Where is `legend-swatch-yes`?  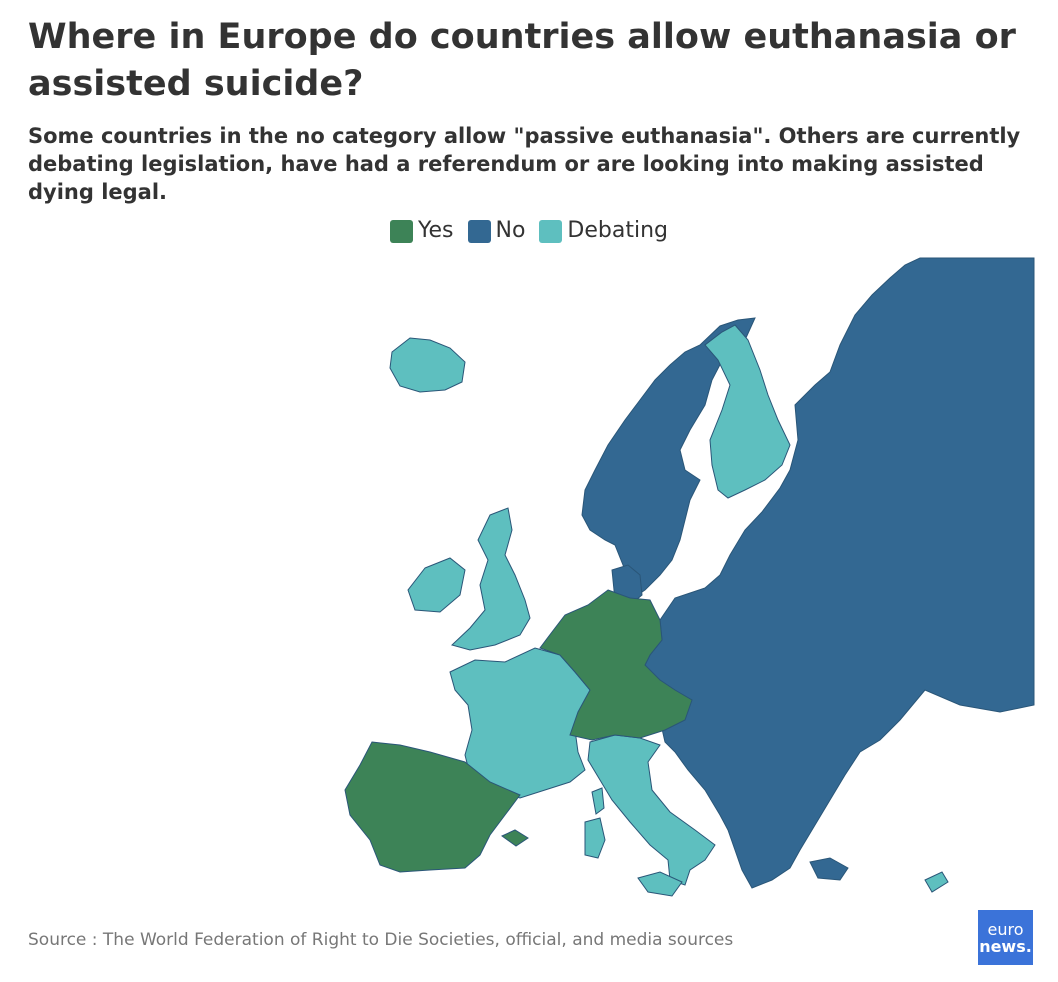
legend-swatch-yes is located at coordinates (401, 231).